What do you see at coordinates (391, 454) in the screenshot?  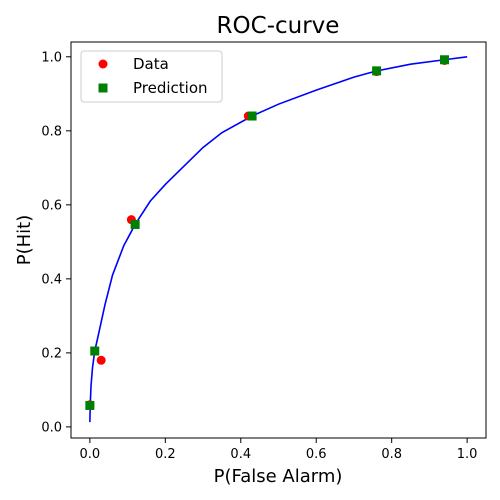 I see `x-tick-label: 0.8` at bounding box center [391, 454].